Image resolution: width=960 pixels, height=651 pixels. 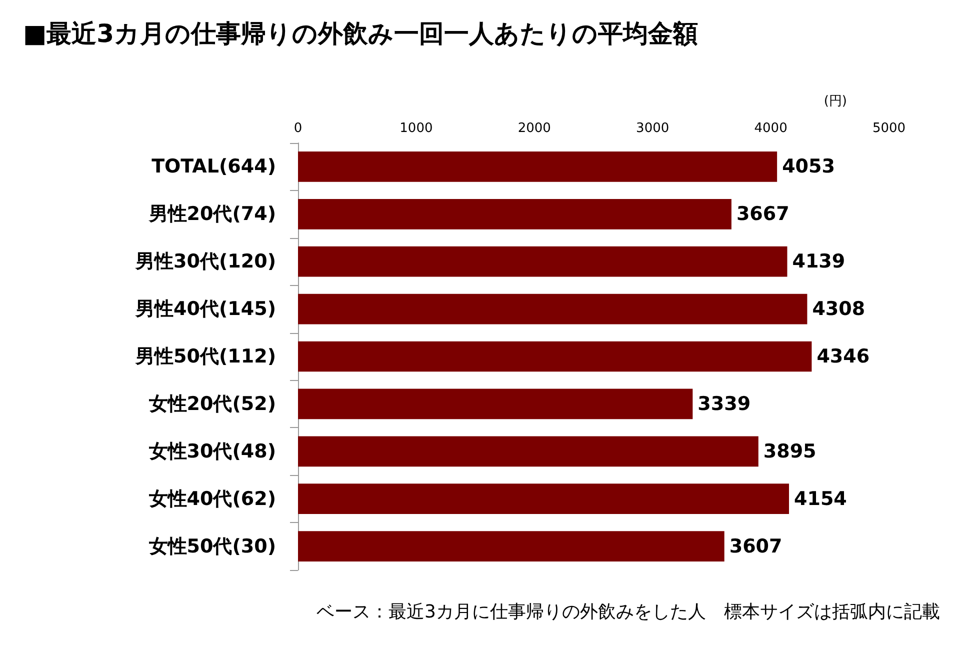 What do you see at coordinates (836, 101) in the screenshot?
I see `x-axis-title: (円)` at bounding box center [836, 101].